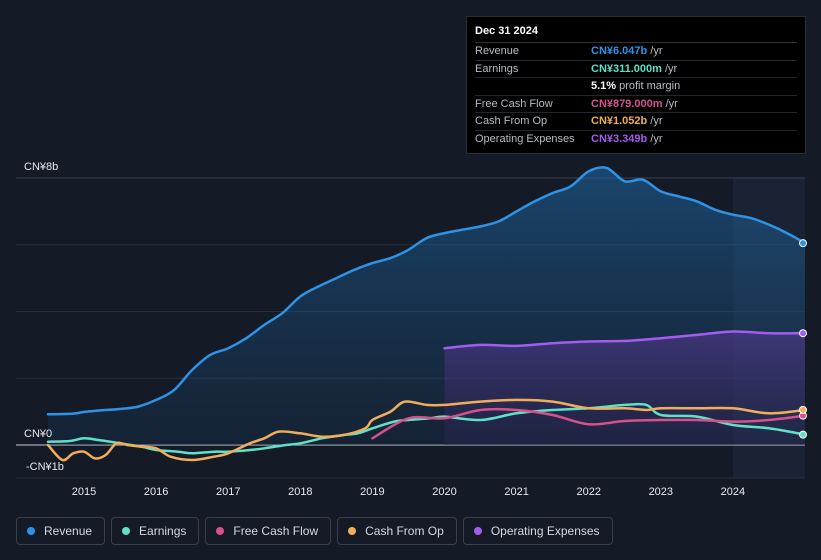 The height and width of the screenshot is (560, 821). Describe the element at coordinates (68, 531) in the screenshot. I see `legend-label: Revenue` at that location.